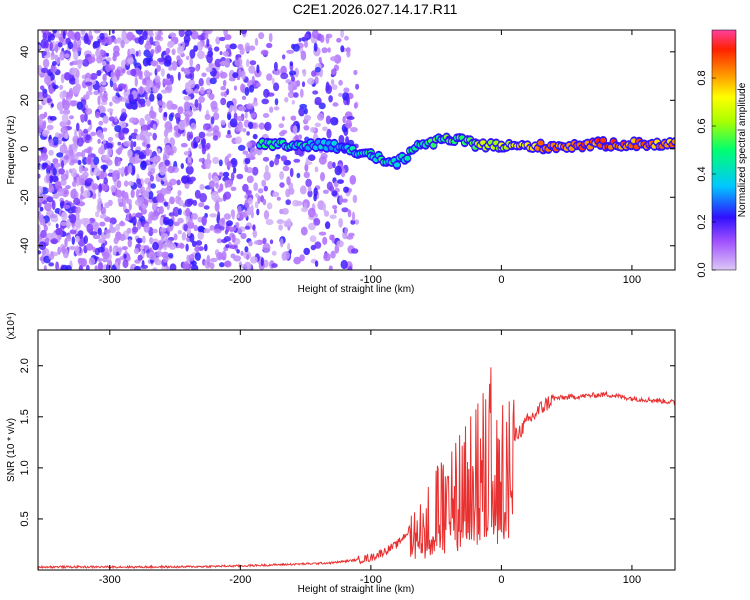 The width and height of the screenshot is (750, 600). I want to click on colorbar-ticks: 0.0 0.2 0.4 0.6 0.8, so click(706, 174).